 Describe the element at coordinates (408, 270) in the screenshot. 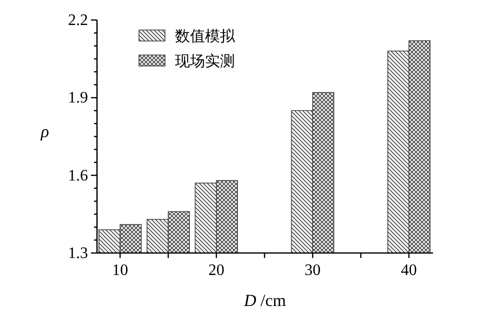

I see `x-tick-label: 40` at that location.